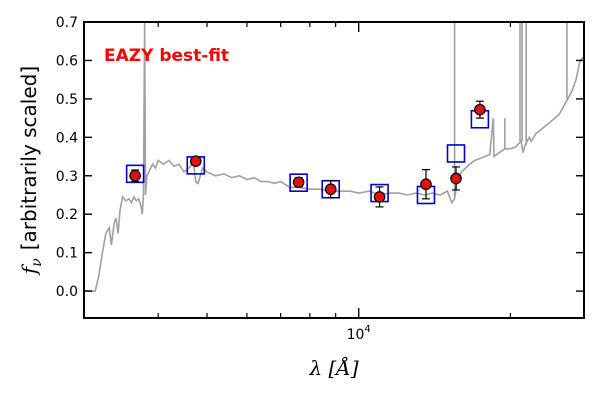  What do you see at coordinates (367, 329) in the screenshot?
I see `x-tick-label-exponent: 4` at bounding box center [367, 329].